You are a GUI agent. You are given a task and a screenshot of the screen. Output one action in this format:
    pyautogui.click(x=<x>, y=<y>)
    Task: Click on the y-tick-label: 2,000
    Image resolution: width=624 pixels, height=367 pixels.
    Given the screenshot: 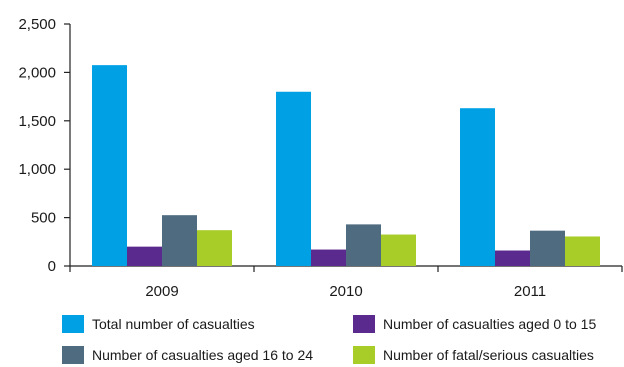 What is the action you would take?
    pyautogui.click(x=37, y=72)
    